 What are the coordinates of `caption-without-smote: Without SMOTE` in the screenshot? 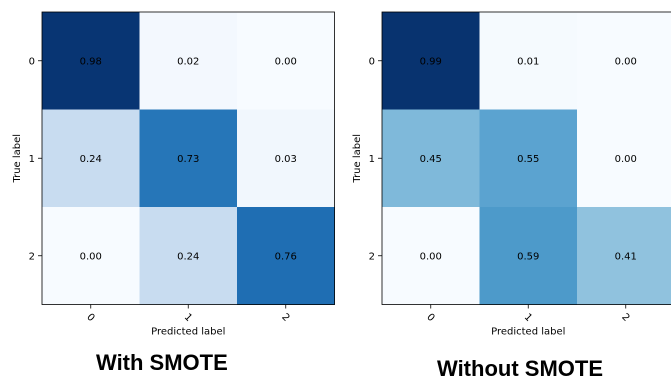 It's located at (520, 368).